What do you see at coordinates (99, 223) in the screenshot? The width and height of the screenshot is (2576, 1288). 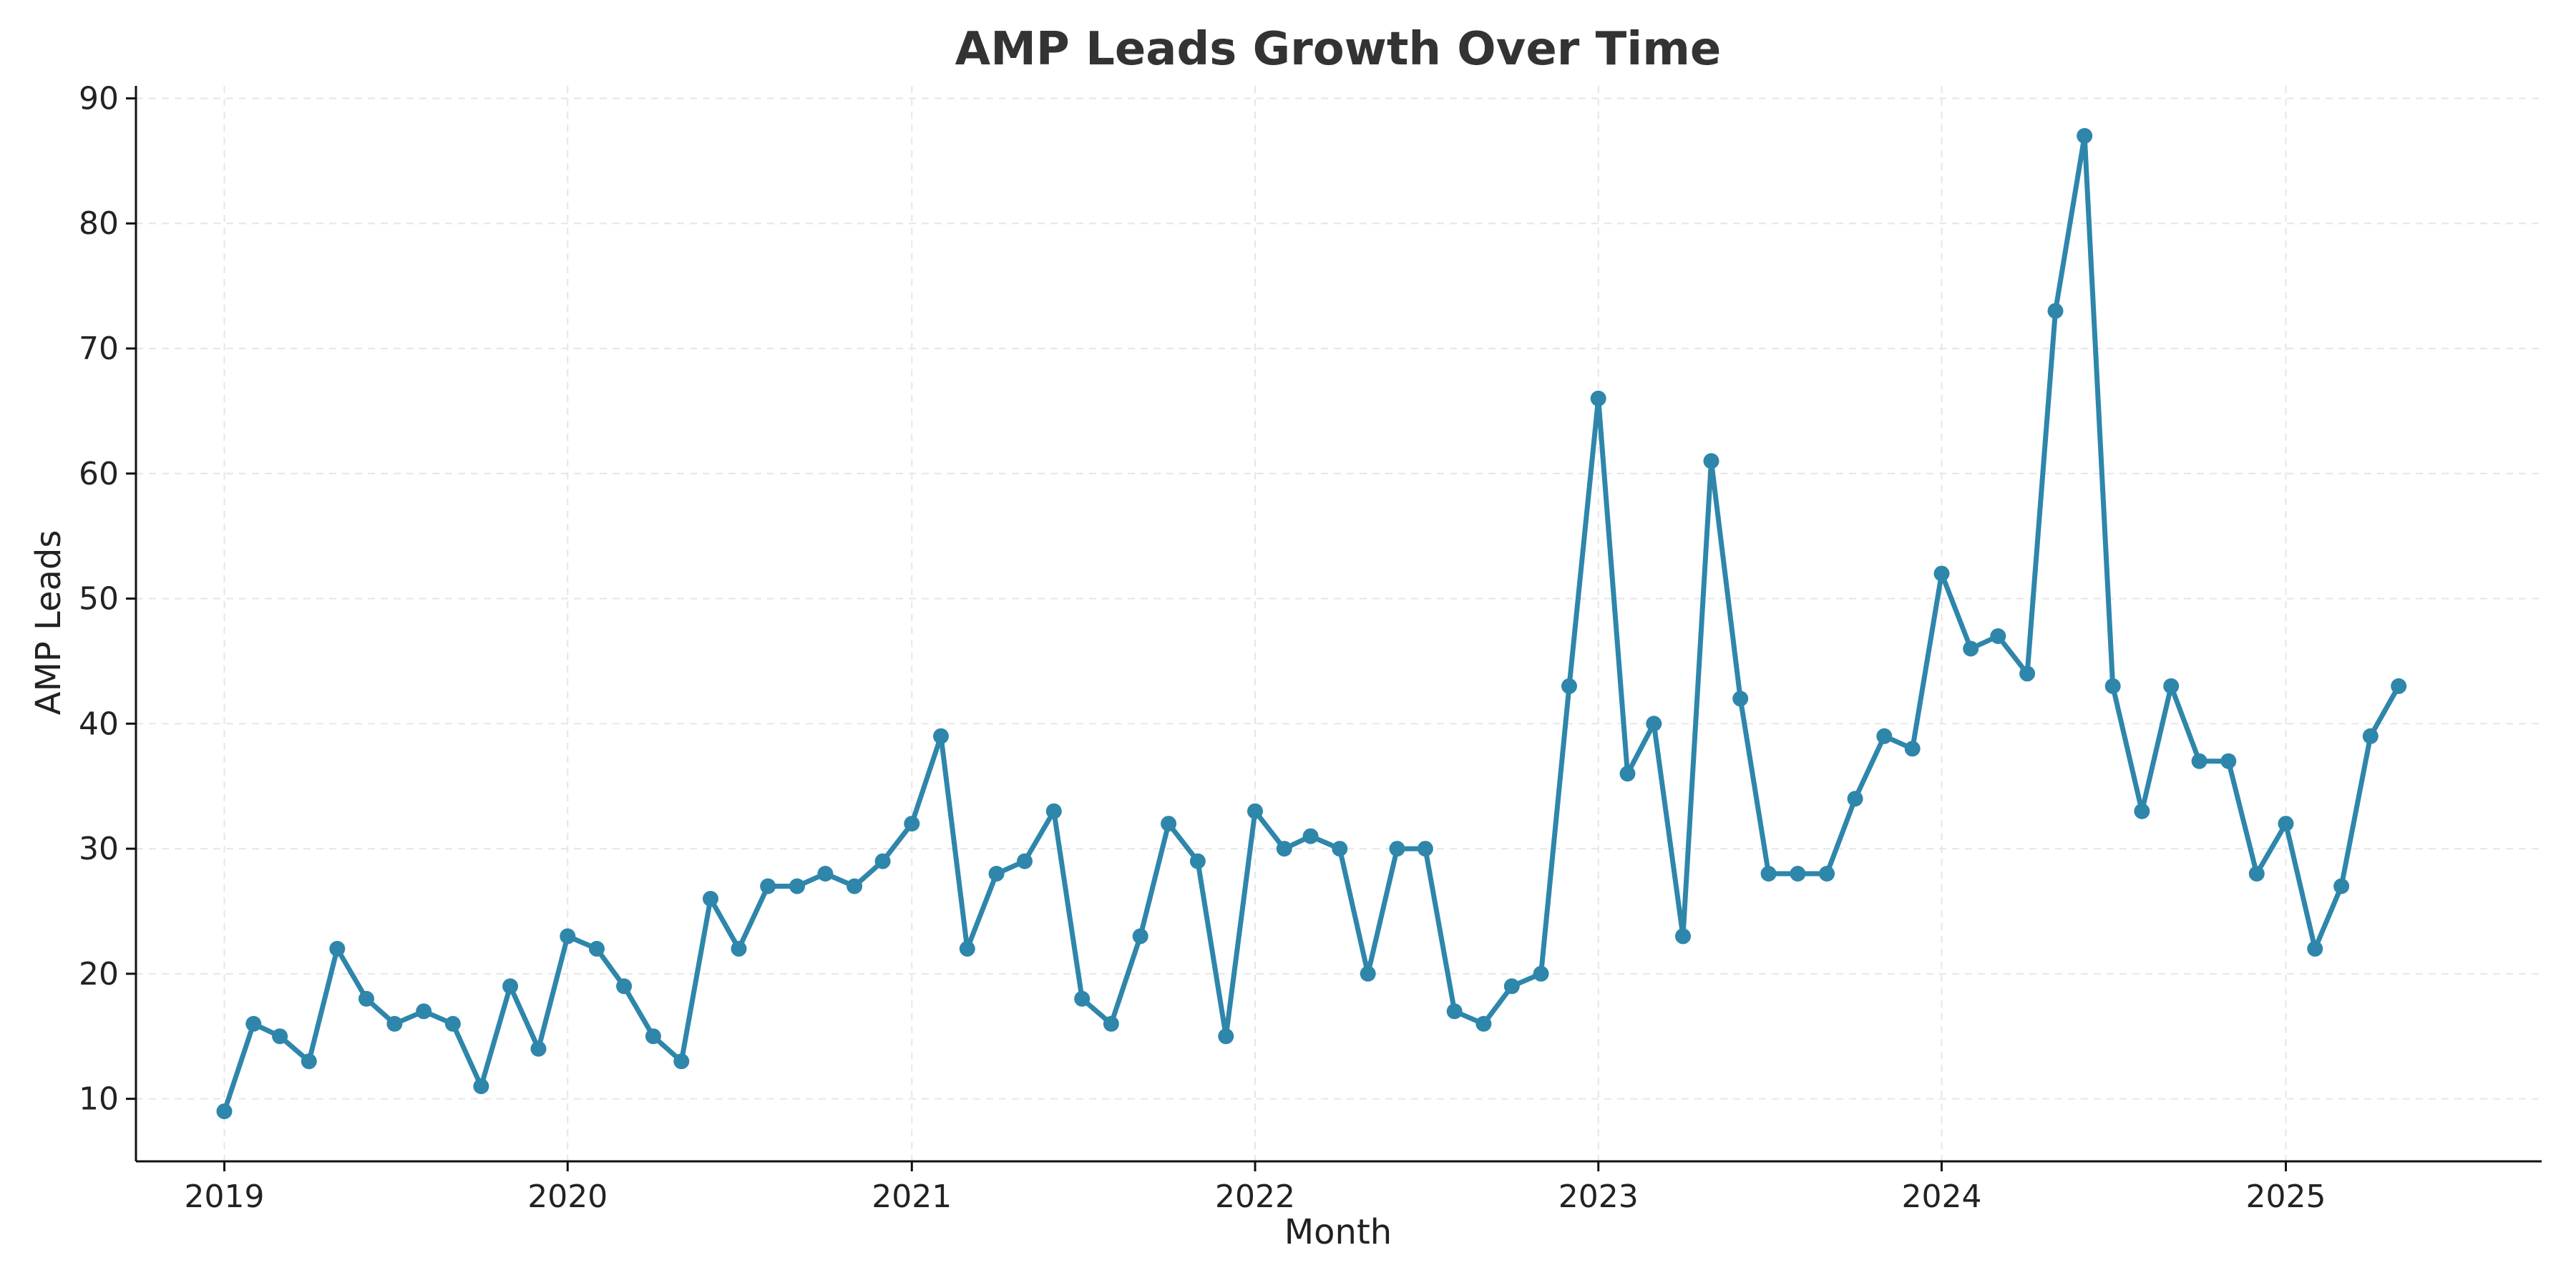 I see `y-tick-label: 80` at bounding box center [99, 223].